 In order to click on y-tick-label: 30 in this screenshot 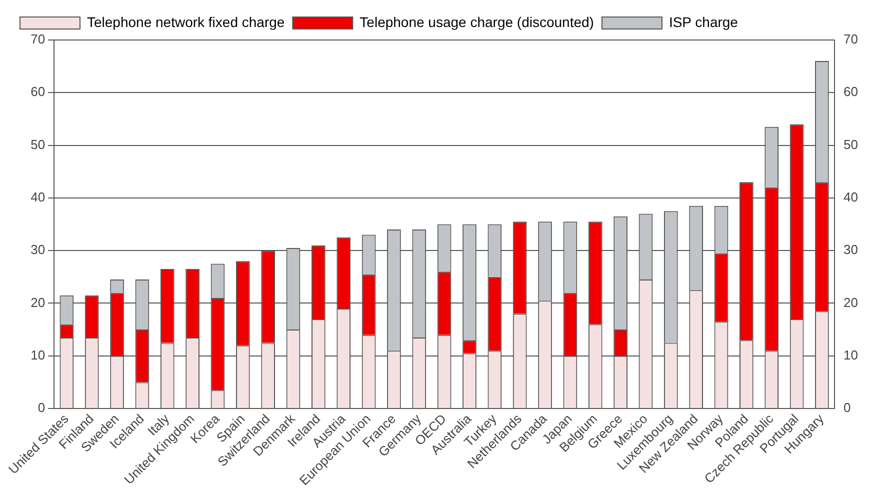, I will do `click(38, 250)`.